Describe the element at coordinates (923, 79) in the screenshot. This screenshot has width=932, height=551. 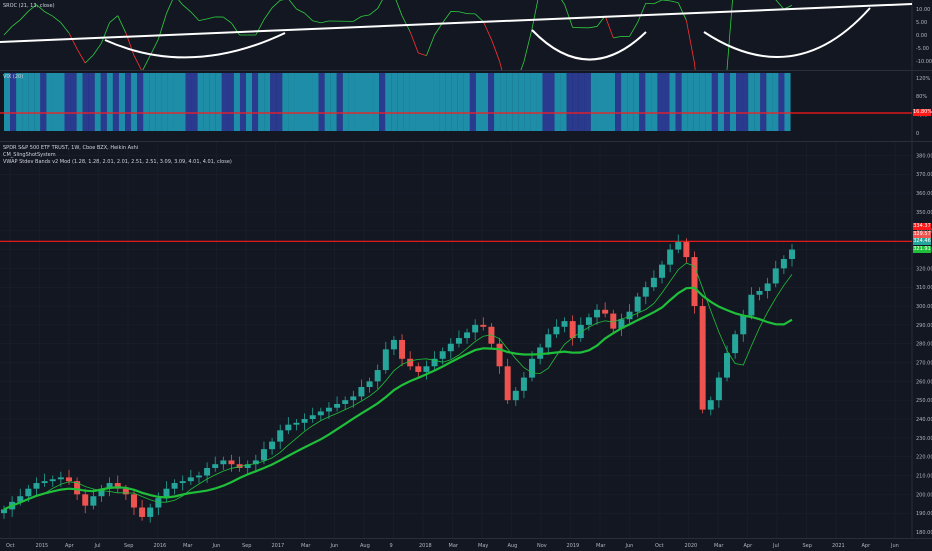
I see `vix-axis-label: 120%` at that location.